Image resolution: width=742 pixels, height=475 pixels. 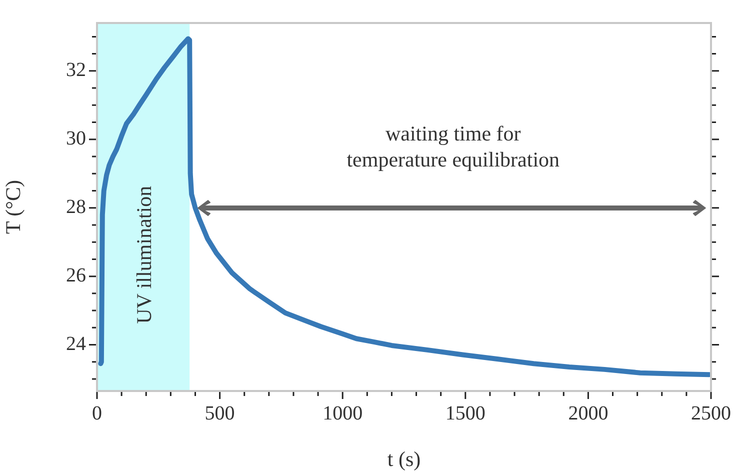 I want to click on x-axis-title: t (s), so click(x=404, y=458).